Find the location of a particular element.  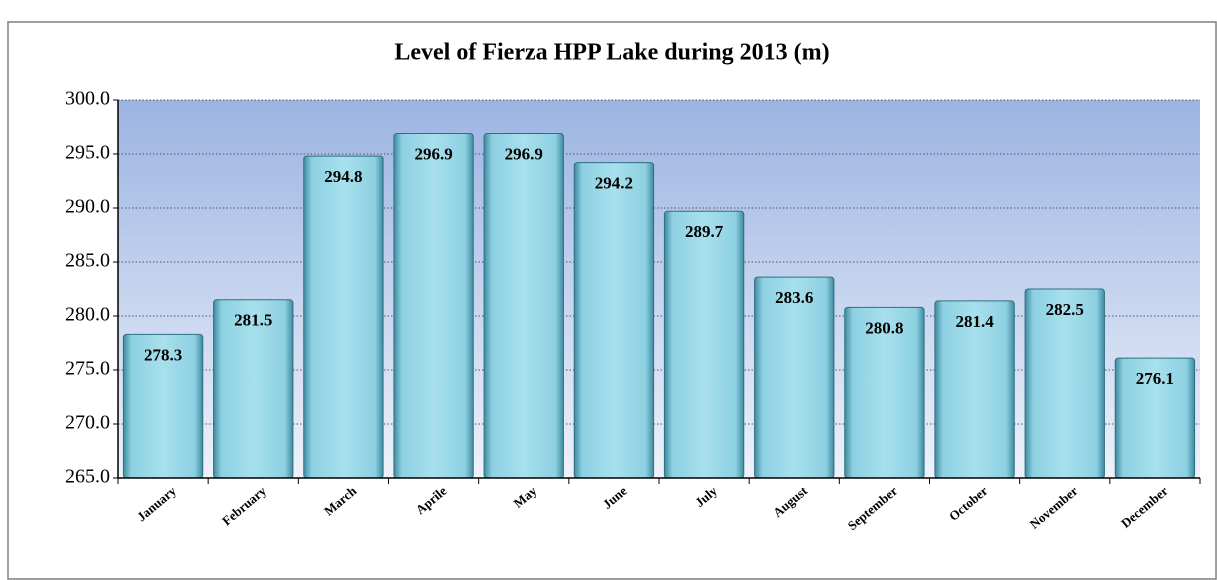

value-label: 281.4 is located at coordinates (974, 321).